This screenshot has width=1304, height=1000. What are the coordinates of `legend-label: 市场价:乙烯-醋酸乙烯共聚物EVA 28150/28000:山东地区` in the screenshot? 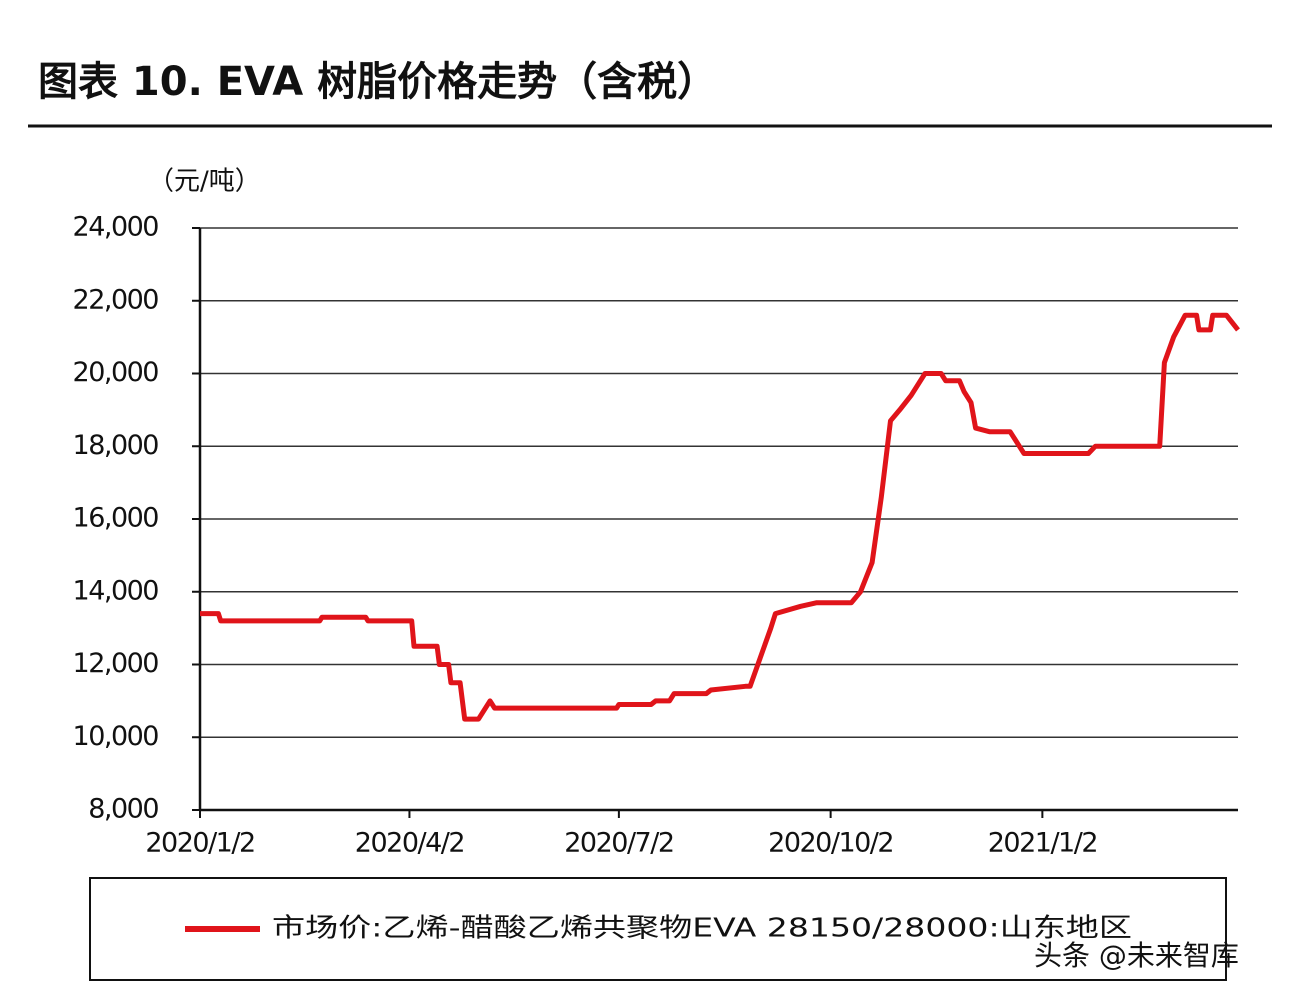 It's located at (702, 929).